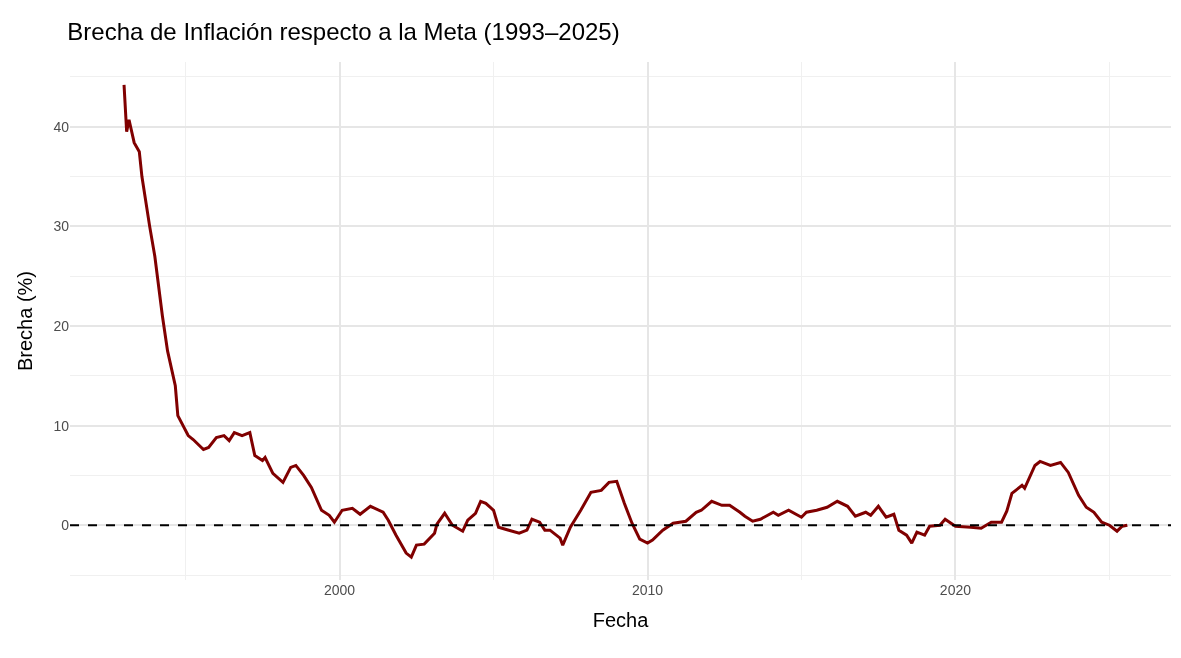  I want to click on x-axis-title: Fecha, so click(621, 619).